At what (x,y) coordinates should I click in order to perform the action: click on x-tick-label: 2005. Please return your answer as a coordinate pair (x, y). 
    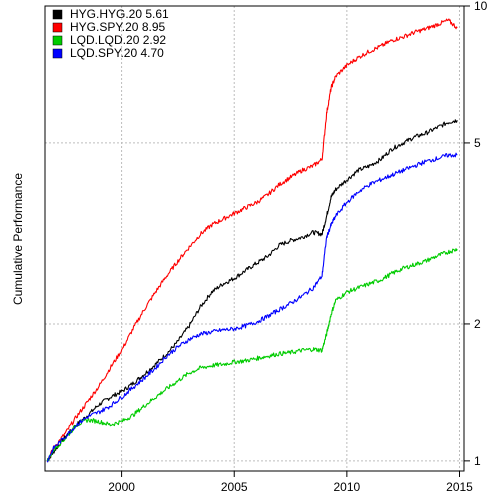
    Looking at the image, I should click on (234, 487).